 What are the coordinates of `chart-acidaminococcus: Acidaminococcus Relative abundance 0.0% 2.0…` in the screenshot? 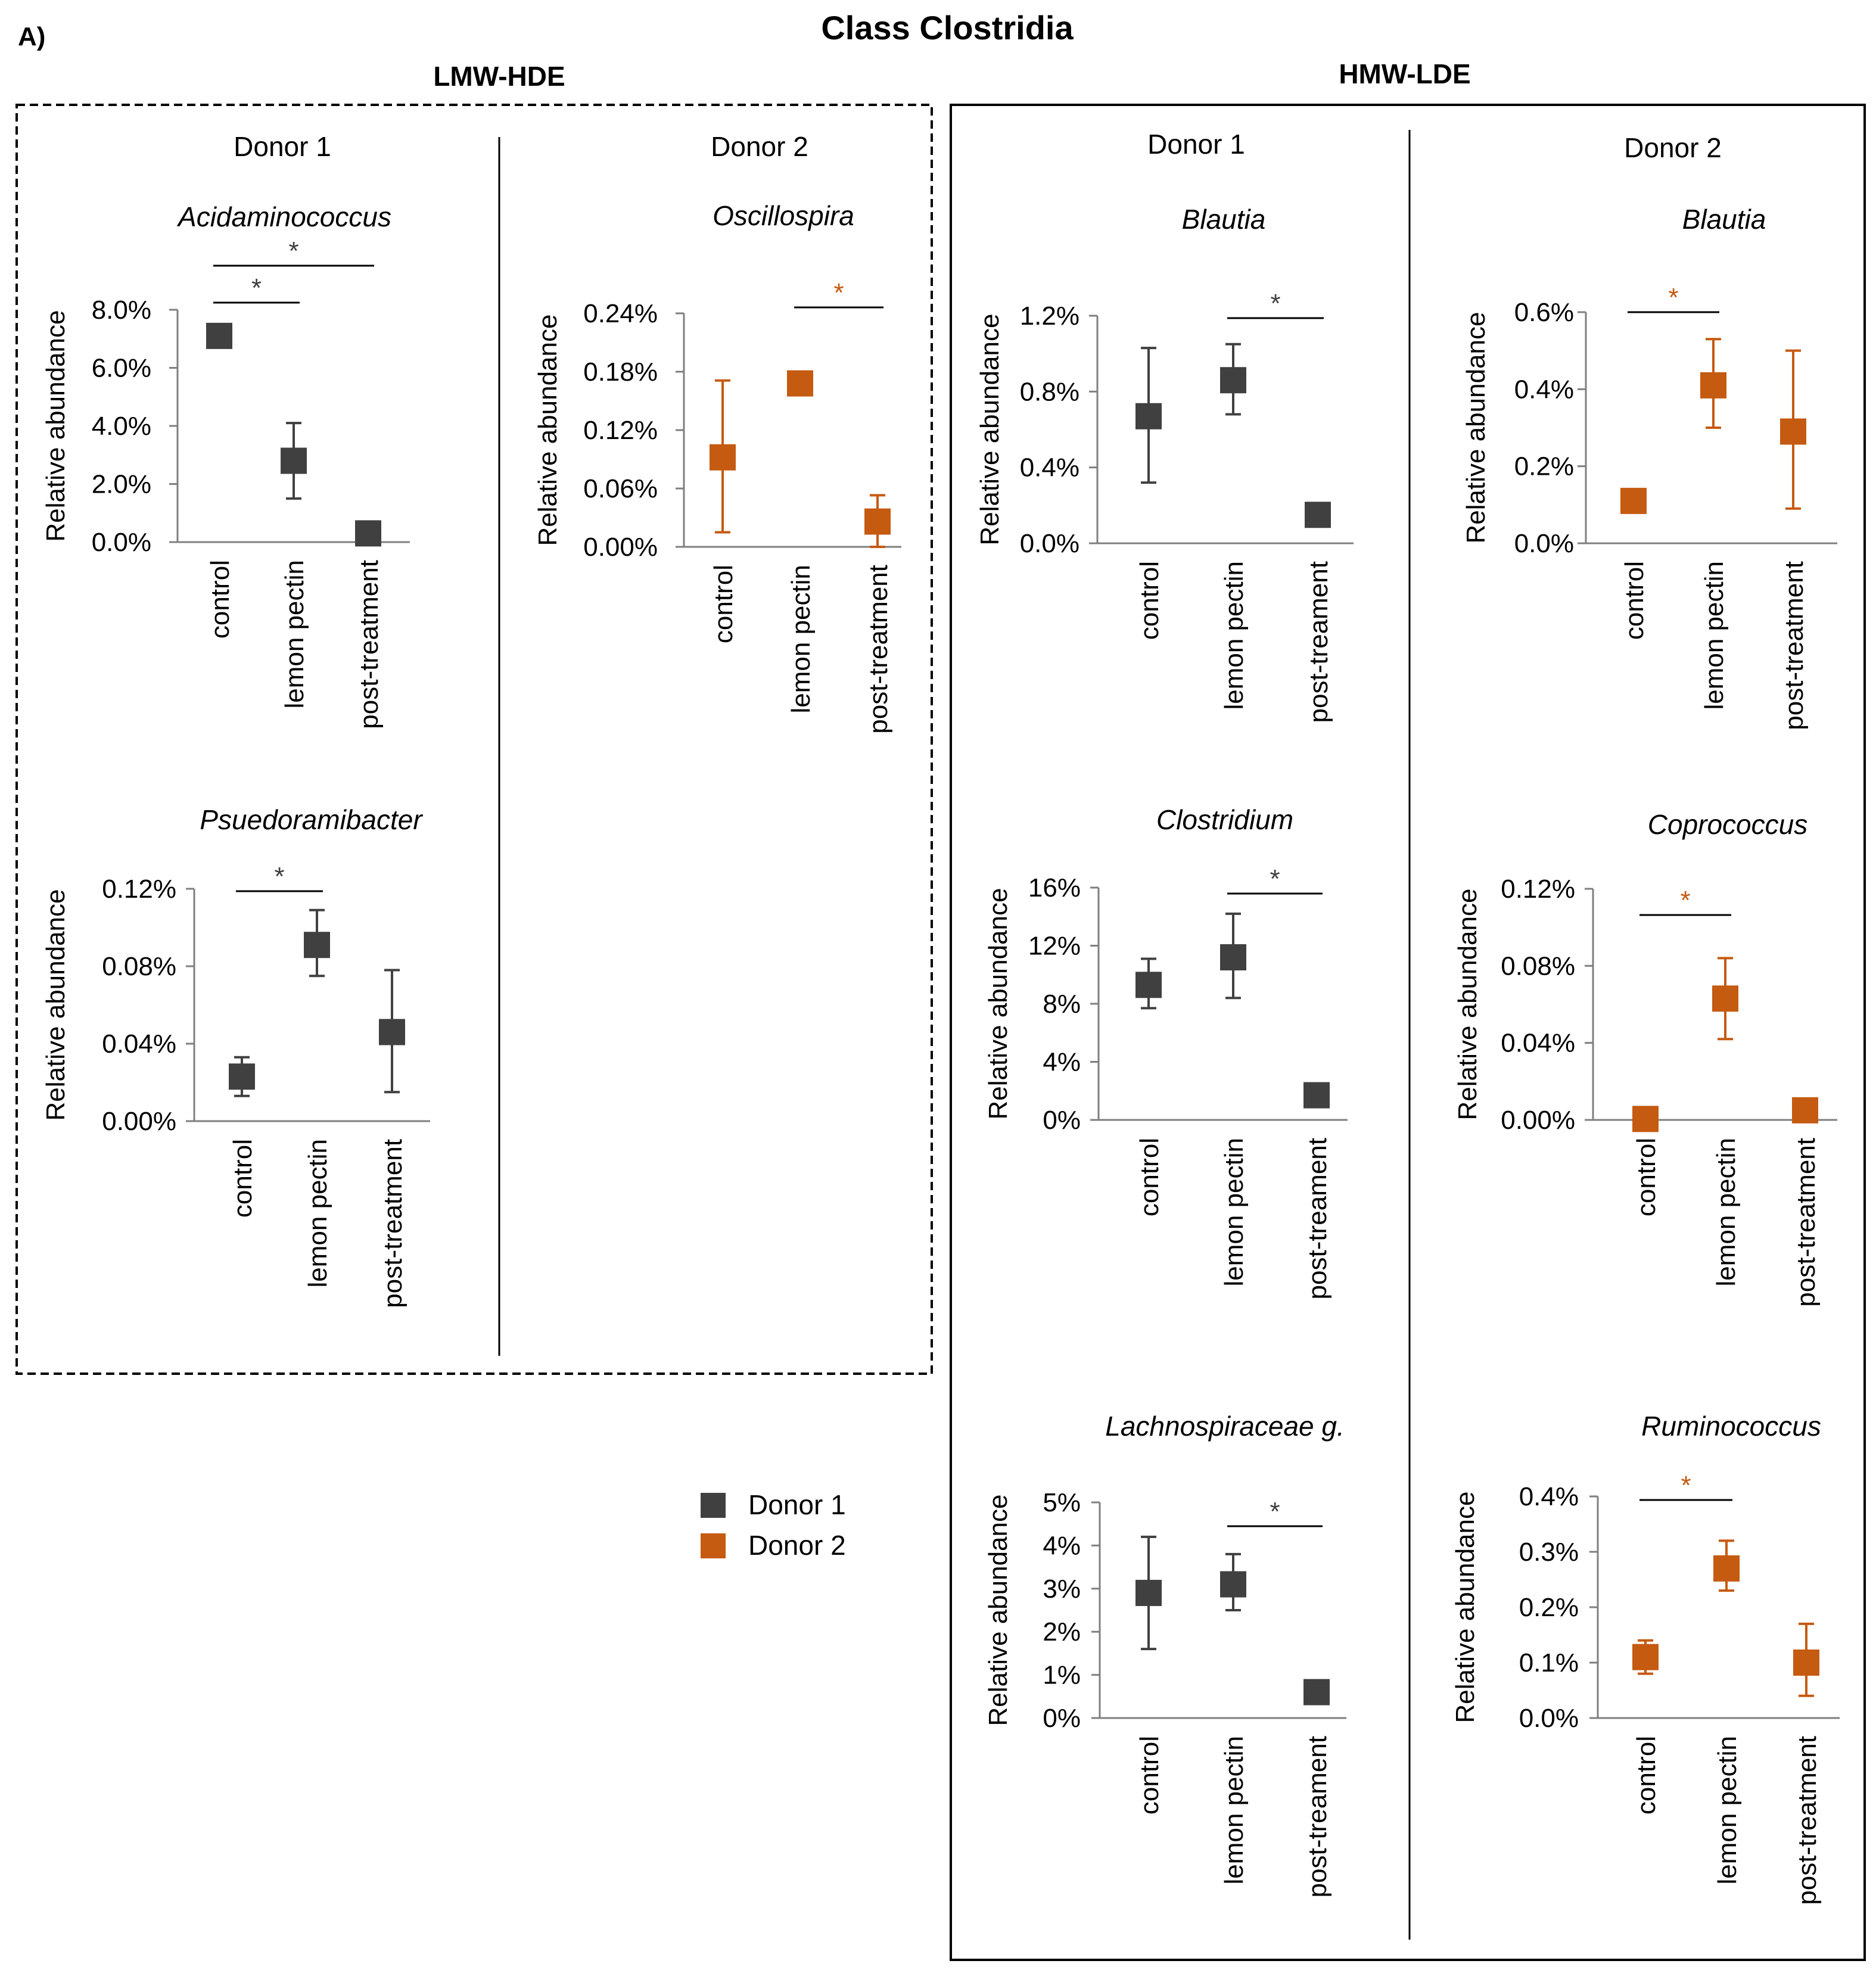 It's located at (225, 465).